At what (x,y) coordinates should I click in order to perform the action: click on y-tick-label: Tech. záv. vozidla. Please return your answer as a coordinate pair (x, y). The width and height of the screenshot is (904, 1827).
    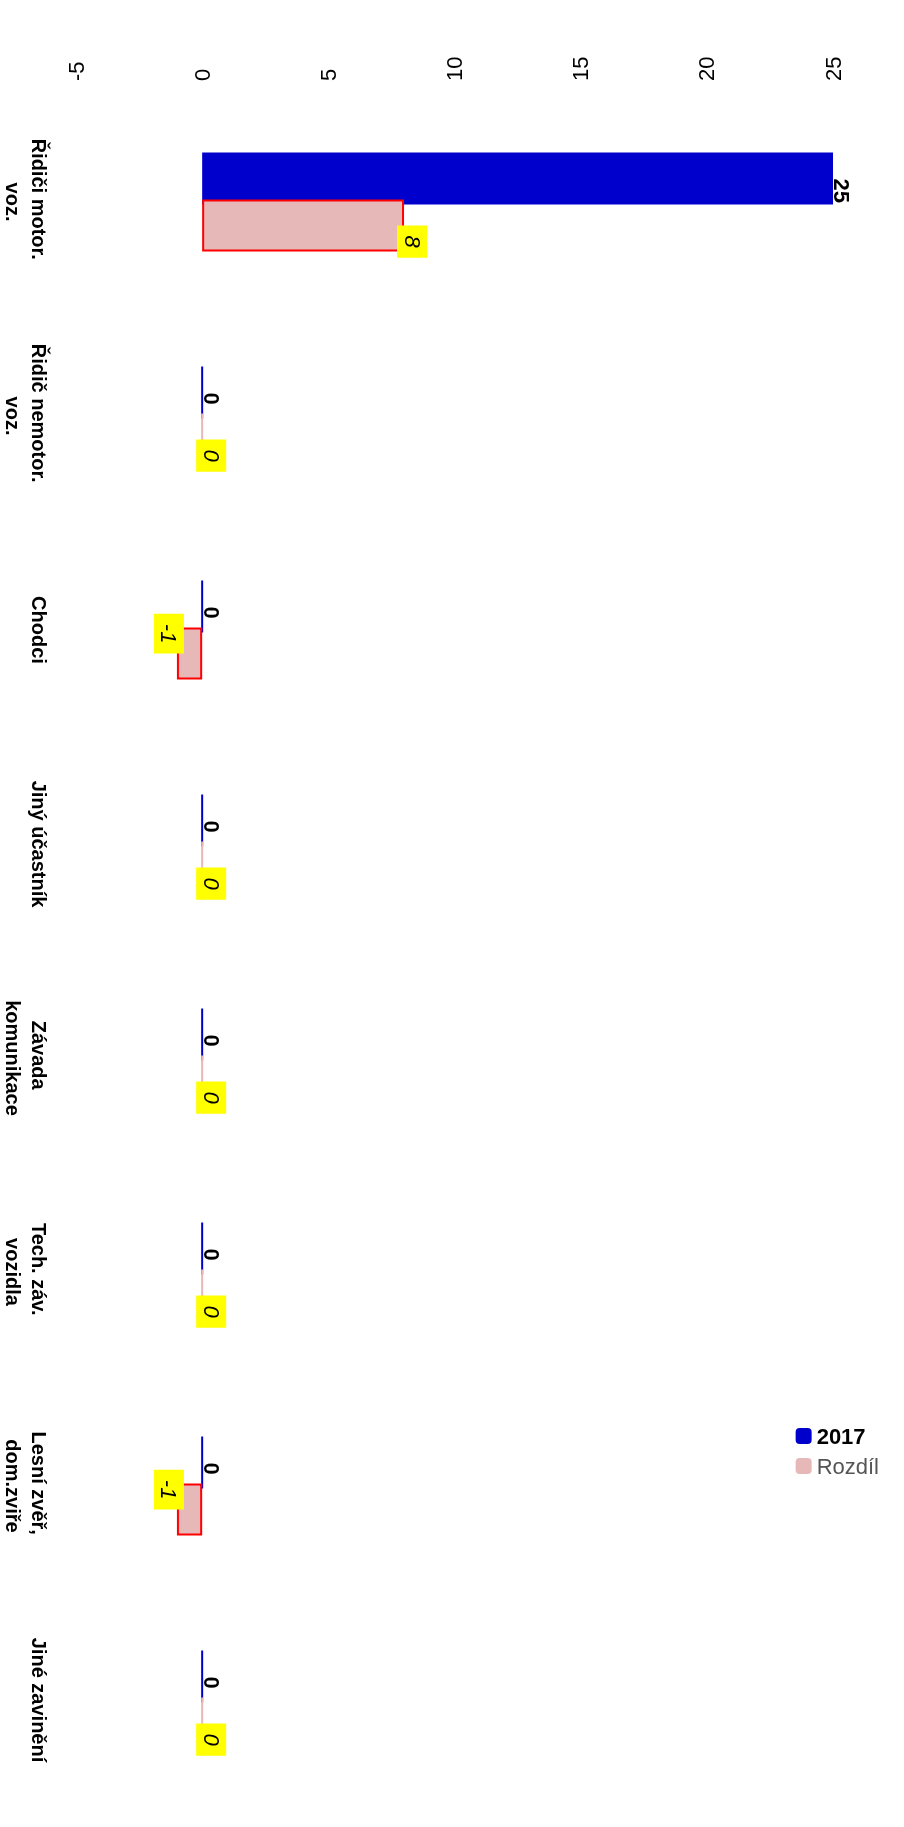
    Looking at the image, I should click on (26, 1272).